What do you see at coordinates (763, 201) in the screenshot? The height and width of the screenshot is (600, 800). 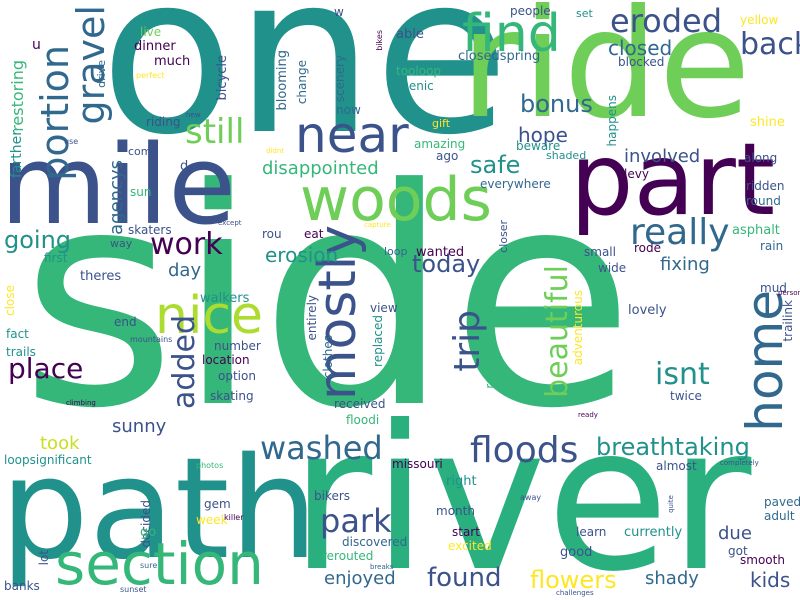 I see `word-round: round` at bounding box center [763, 201].